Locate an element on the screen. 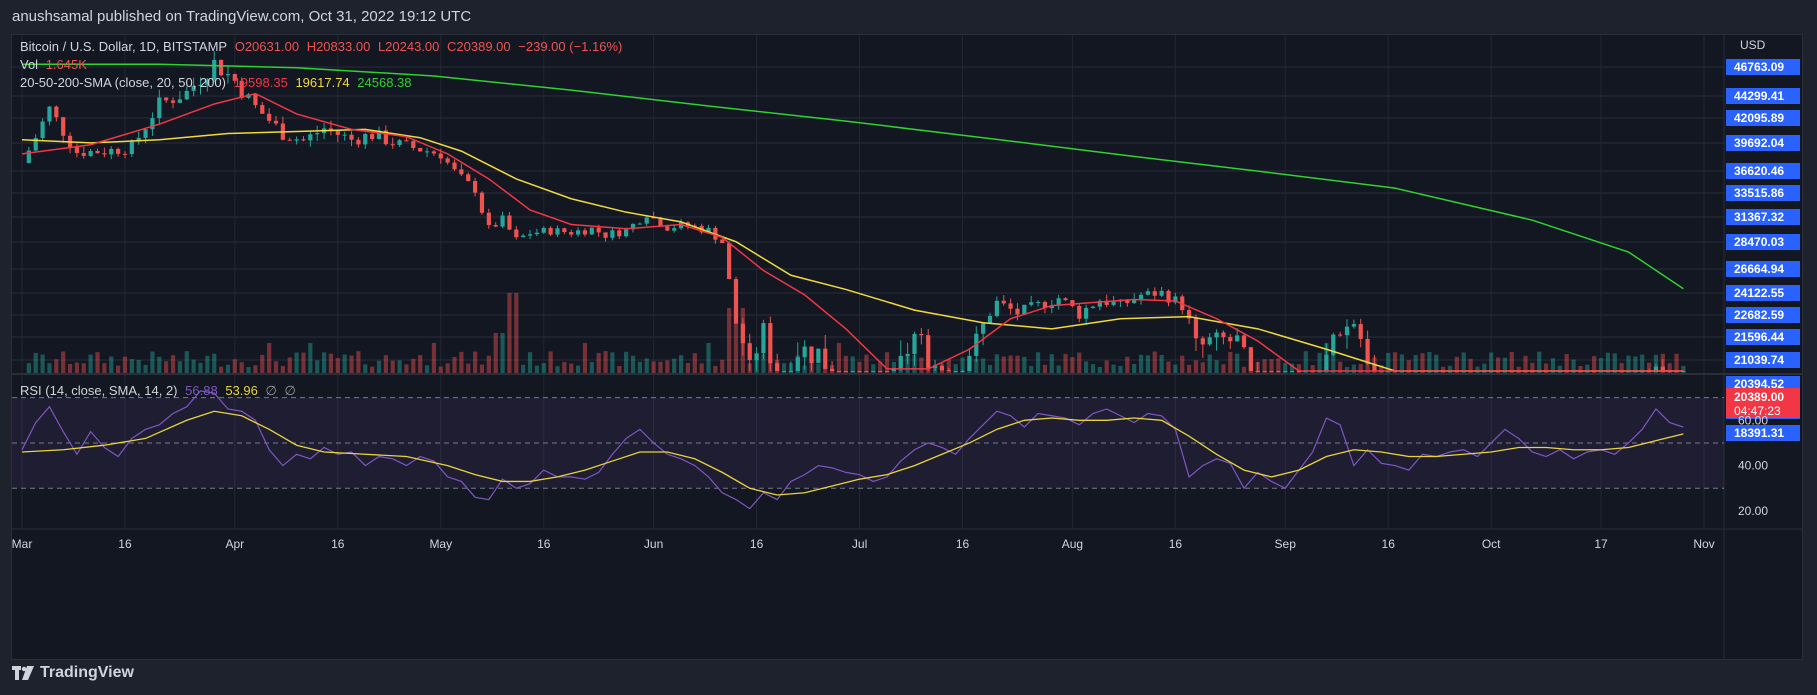 The width and height of the screenshot is (1817, 695). price-tick-label: 36620.46 is located at coordinates (1759, 171).